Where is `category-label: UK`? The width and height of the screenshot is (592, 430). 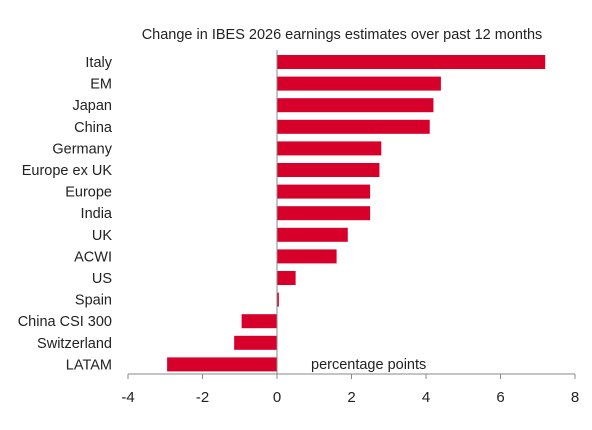 category-label: UK is located at coordinates (102, 236).